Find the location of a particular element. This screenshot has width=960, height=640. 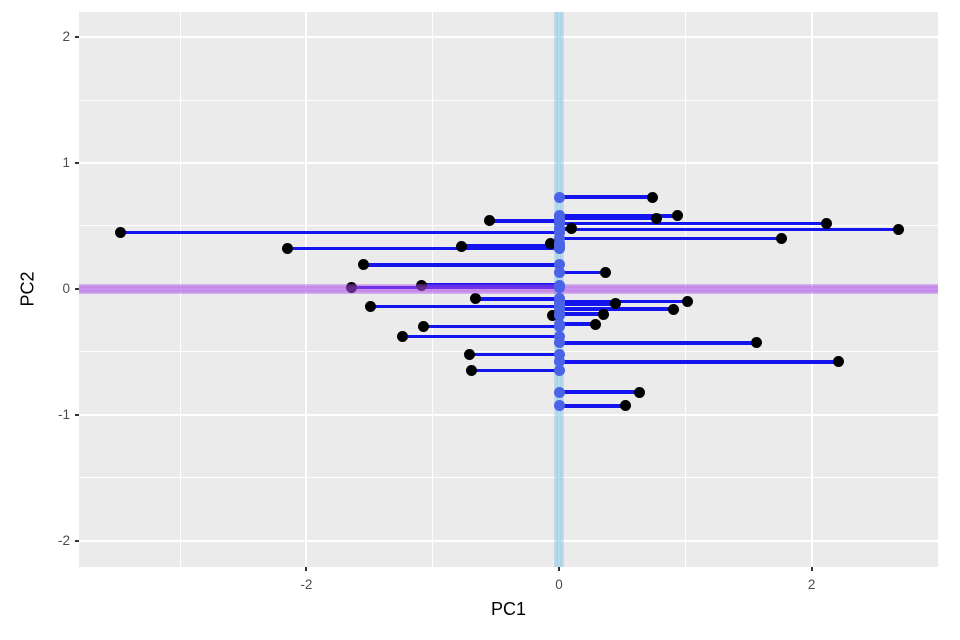

zero-hline-band is located at coordinates (508, 288).